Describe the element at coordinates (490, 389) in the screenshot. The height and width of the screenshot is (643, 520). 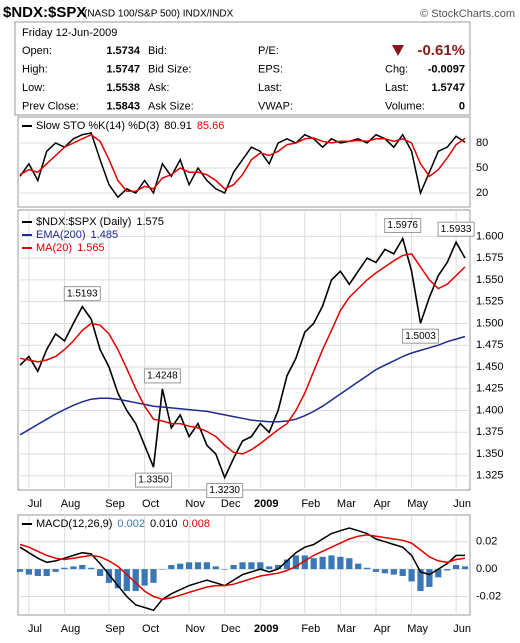
I see `y-tick-label: 1.425` at that location.